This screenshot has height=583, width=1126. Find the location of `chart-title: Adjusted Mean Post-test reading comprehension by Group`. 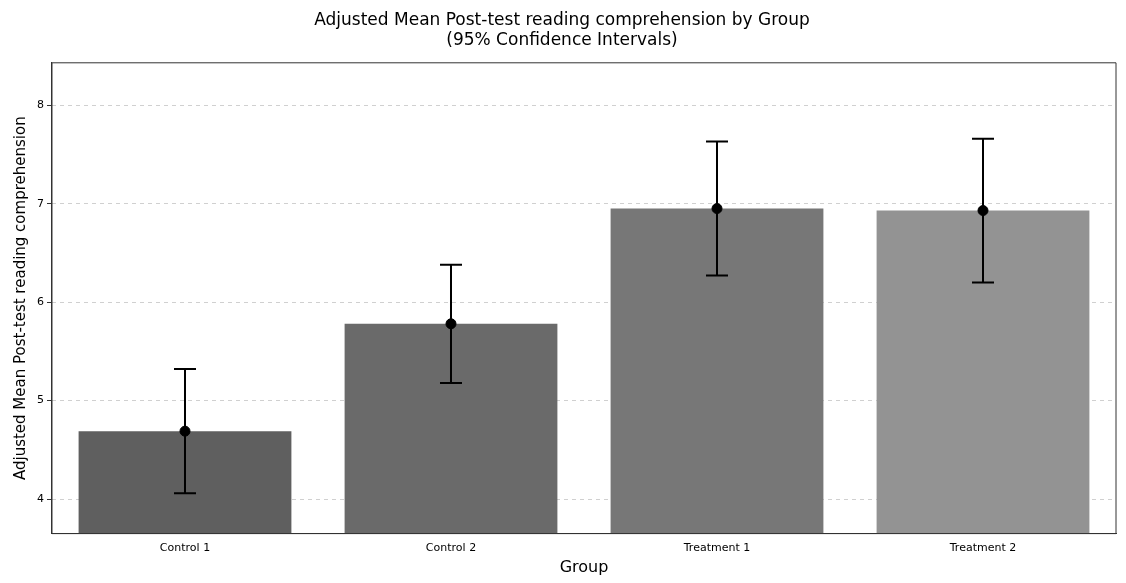

chart-title: Adjusted Mean Post-test reading comprehension by Group is located at coordinates (562, 18).